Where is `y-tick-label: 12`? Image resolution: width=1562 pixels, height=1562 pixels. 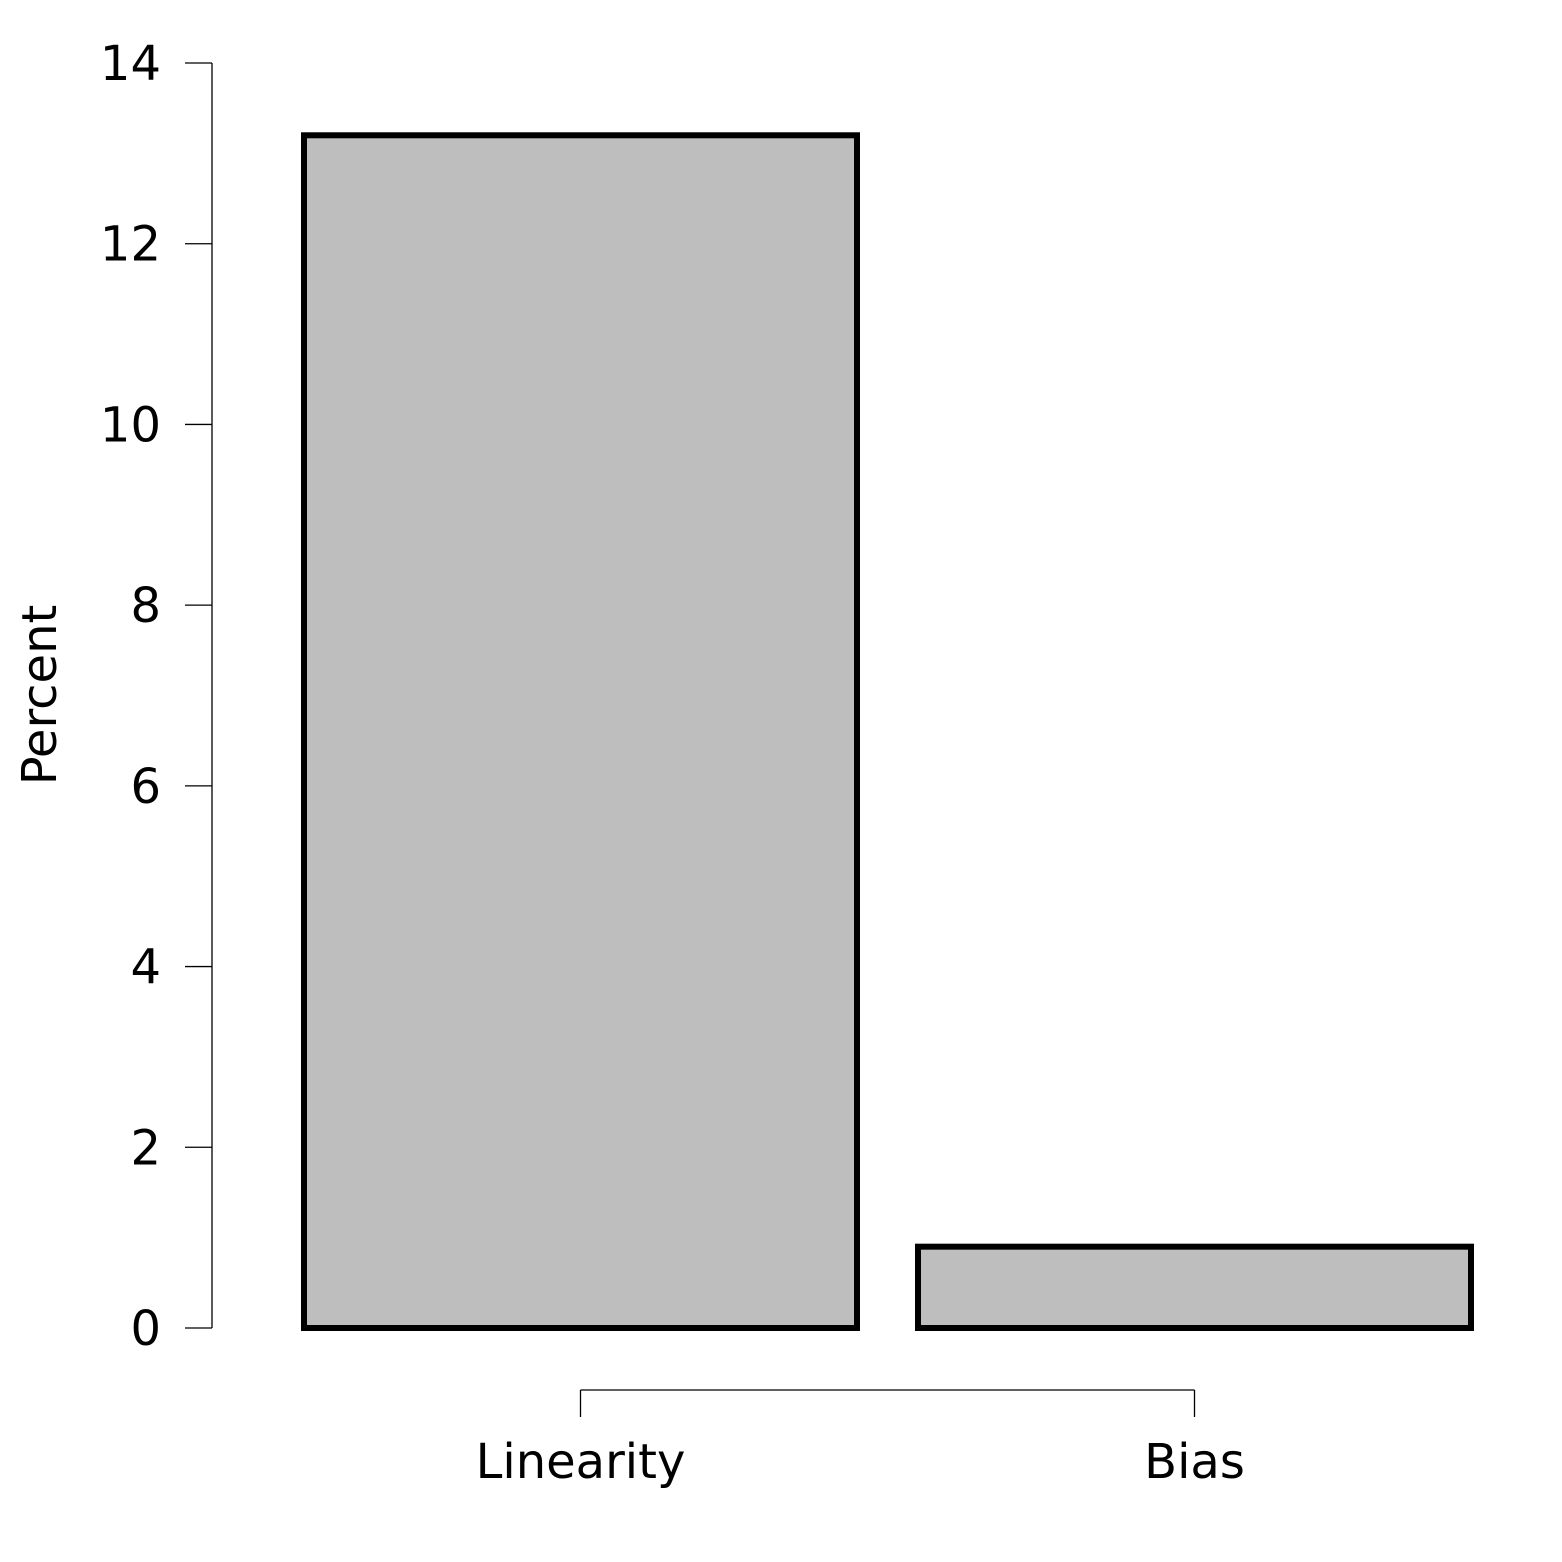 y-tick-label: 12 is located at coordinates (130, 245).